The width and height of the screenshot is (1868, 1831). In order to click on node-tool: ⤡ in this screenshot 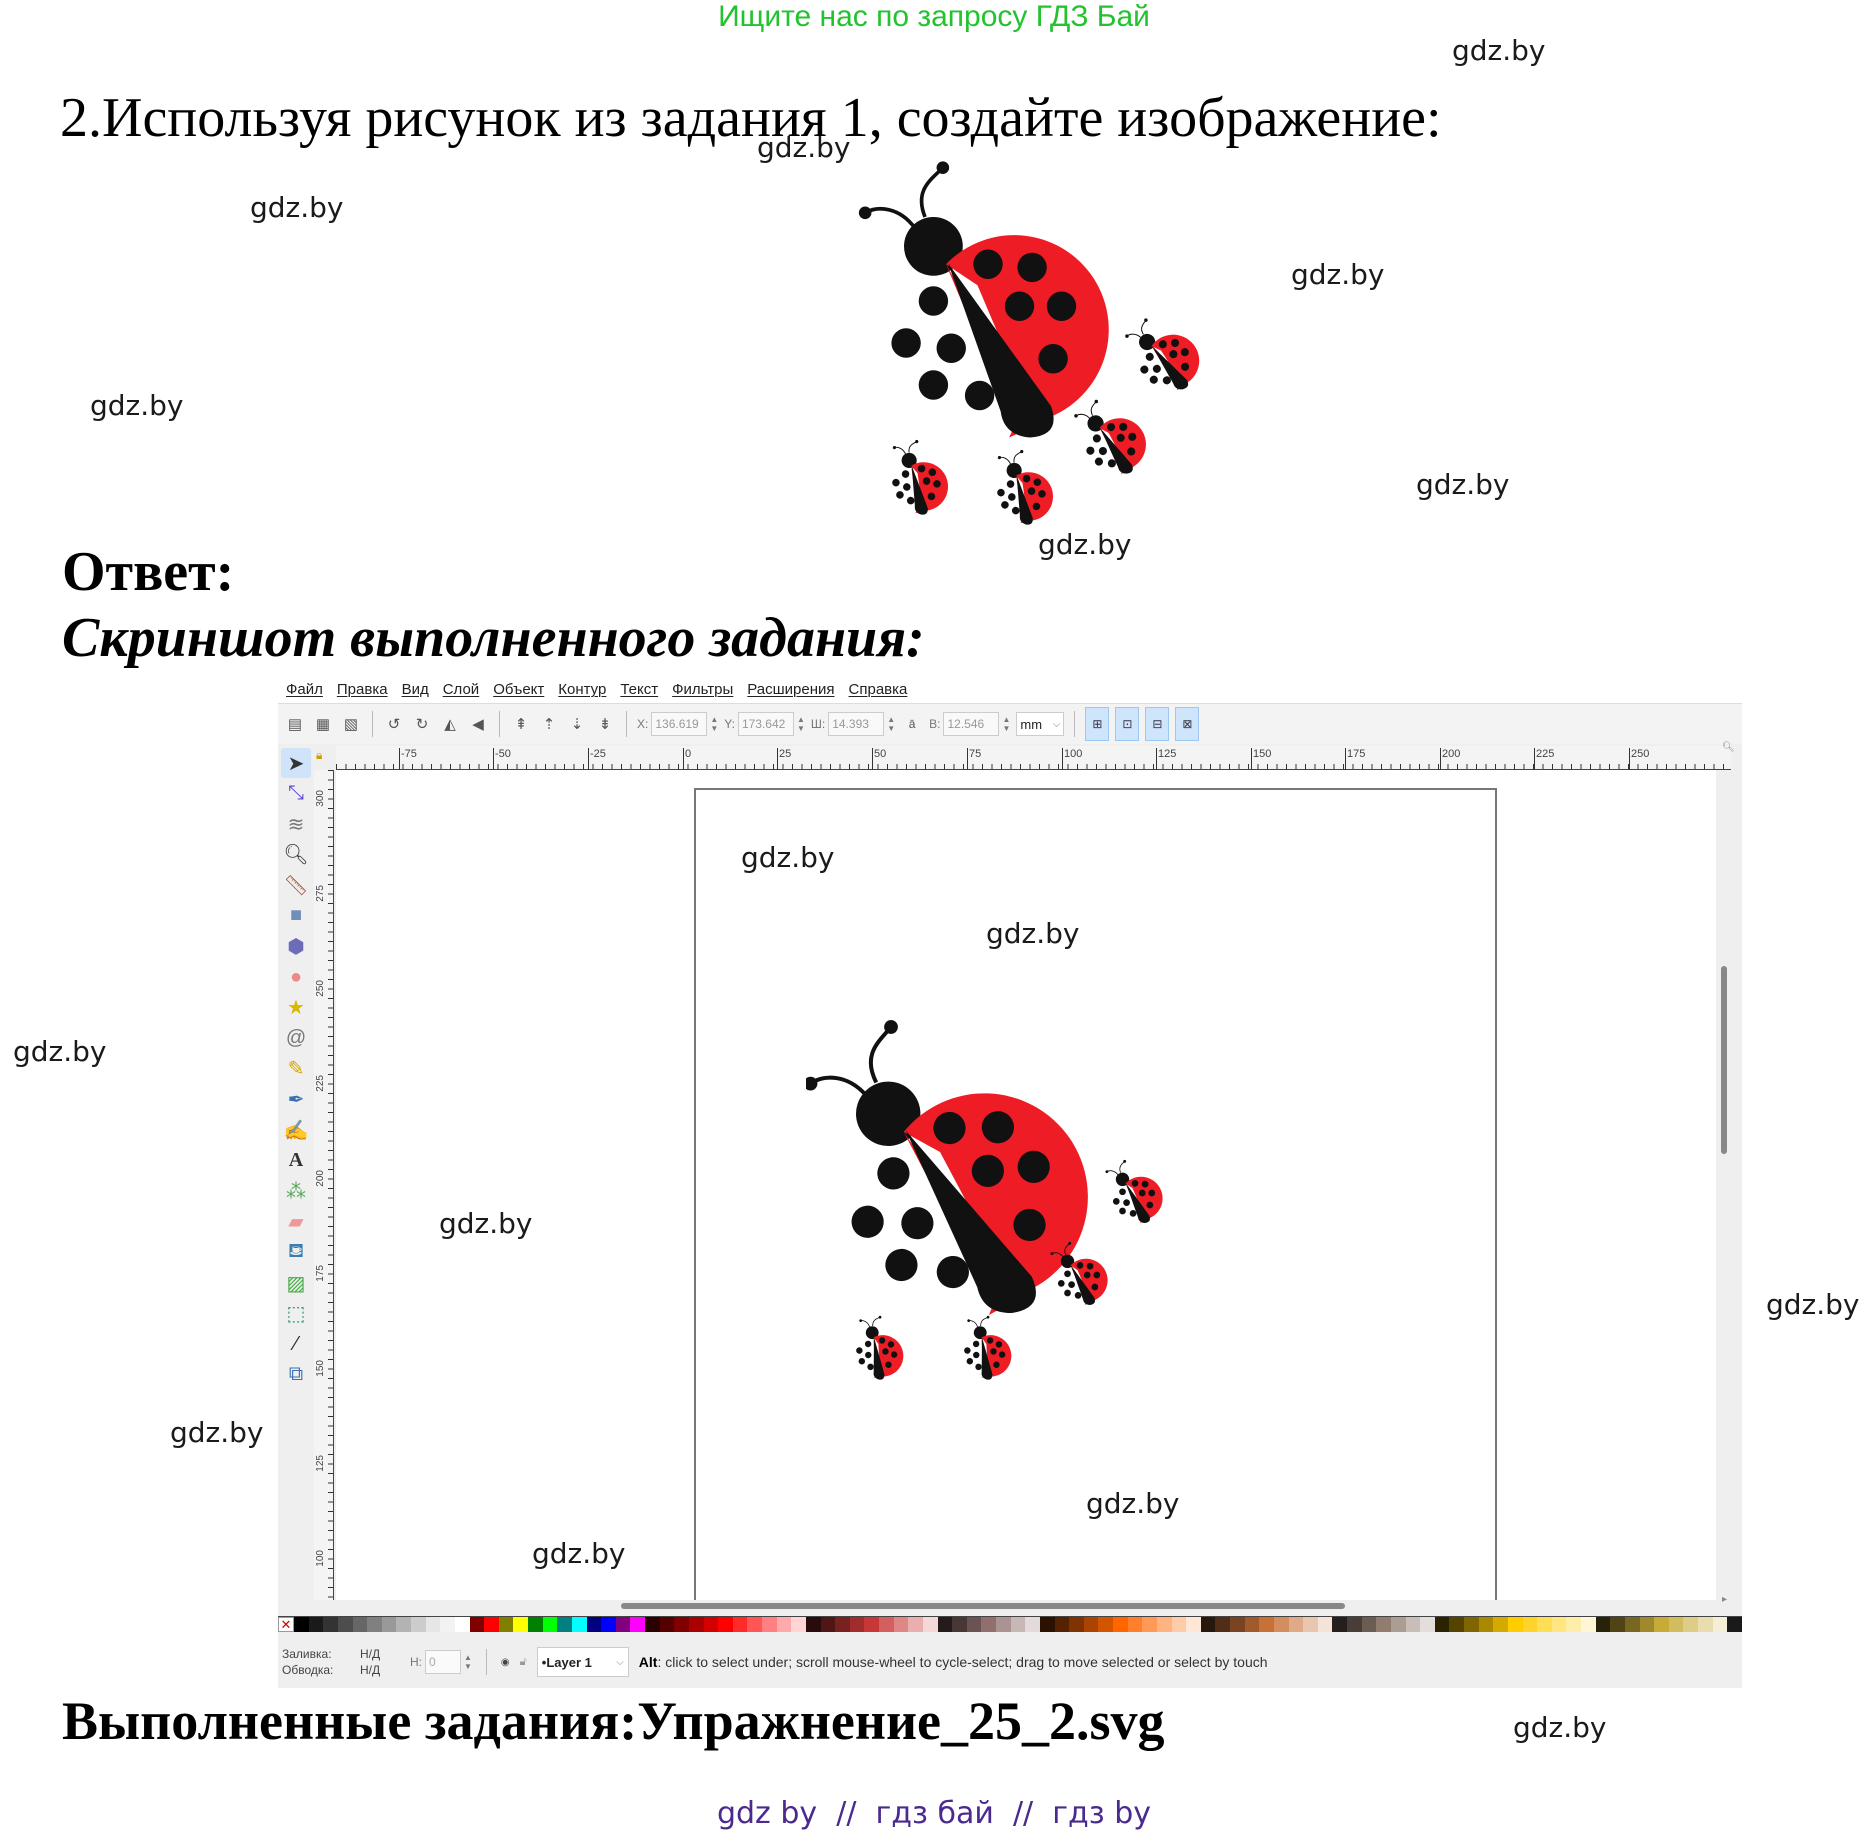, I will do `click(296, 794)`.